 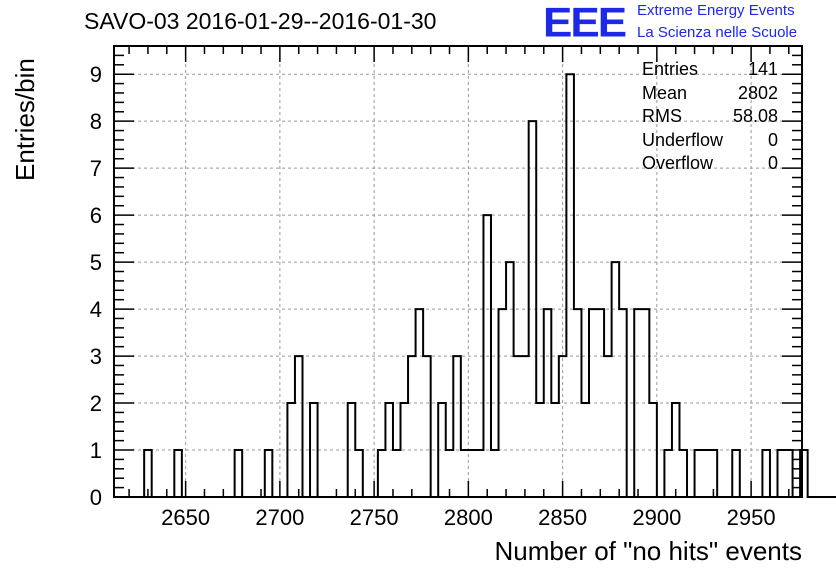 I want to click on y-tick-label: 8, so click(x=96, y=121).